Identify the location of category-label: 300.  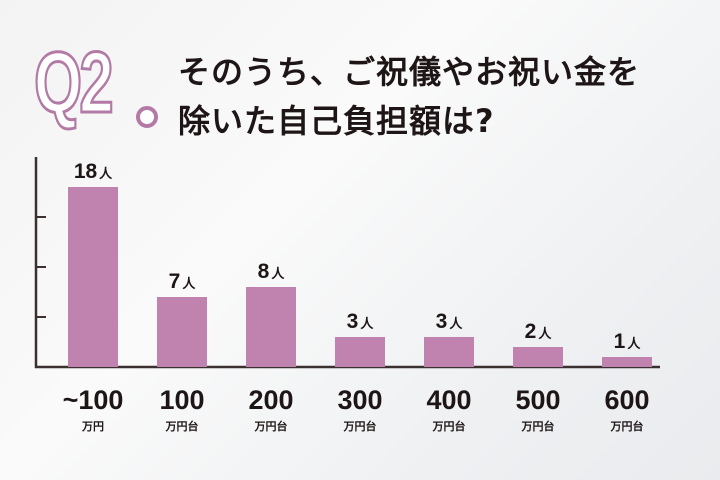
(359, 400).